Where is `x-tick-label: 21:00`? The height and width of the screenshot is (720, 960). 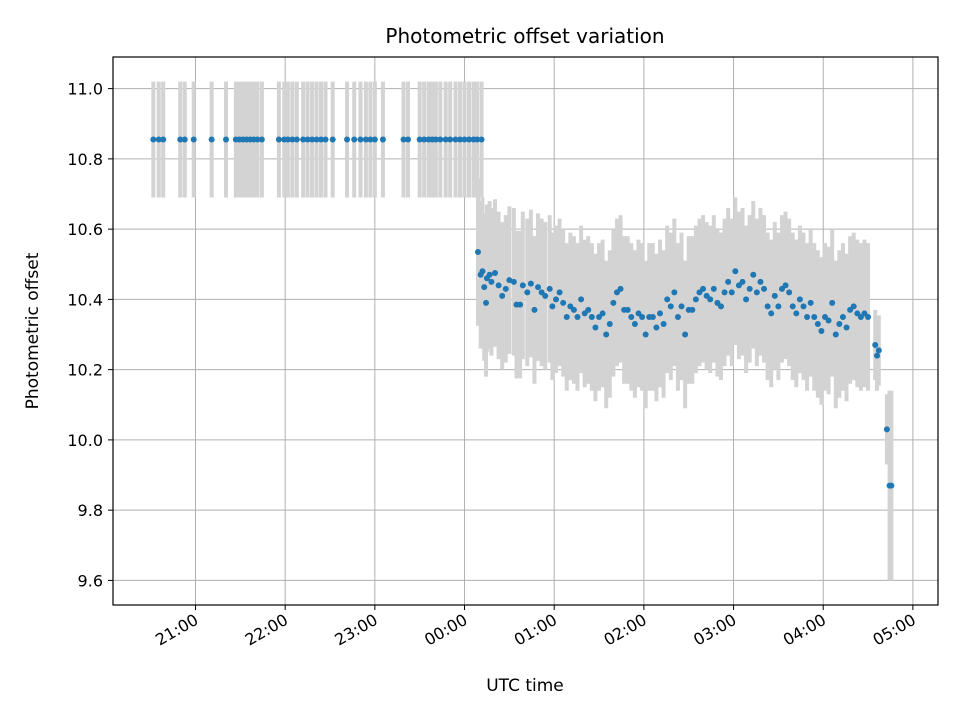 x-tick-label: 21:00 is located at coordinates (176, 630).